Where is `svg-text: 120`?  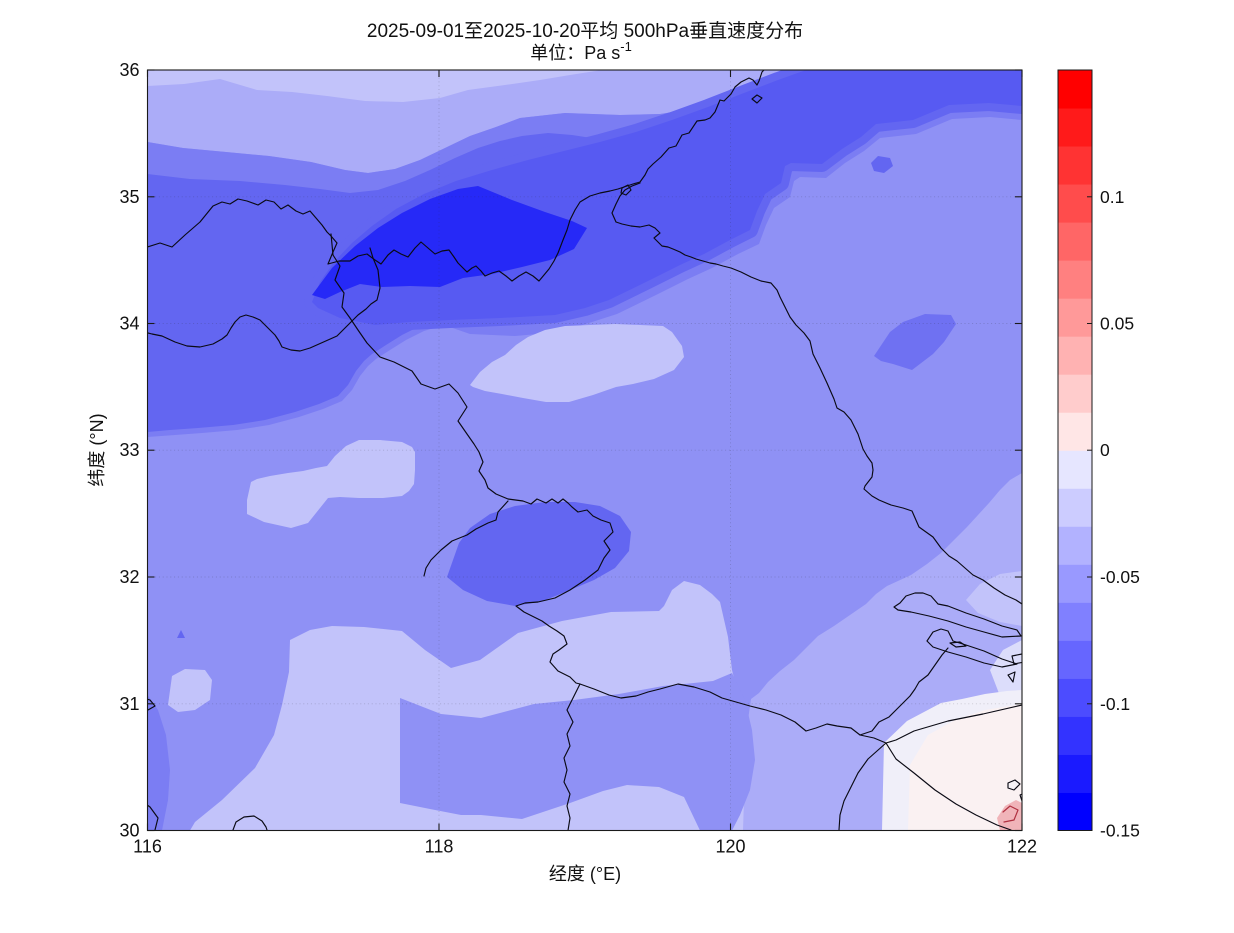
svg-text: 120 is located at coordinates (730, 847).